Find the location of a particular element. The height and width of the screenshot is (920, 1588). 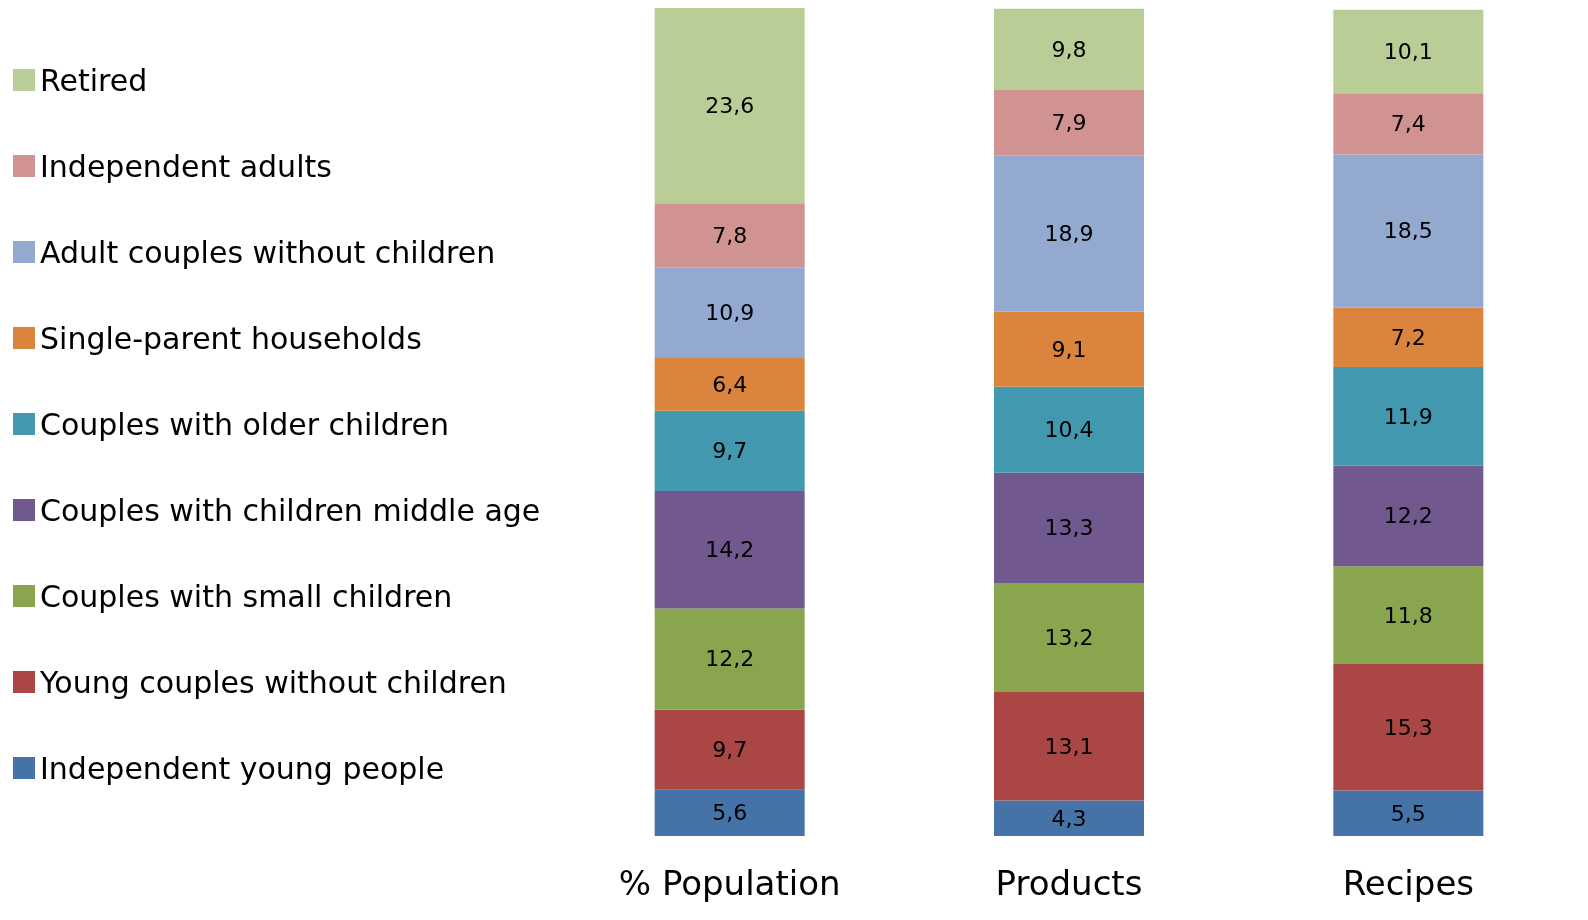

legend-label: Adult couples without children is located at coordinates (268, 252).